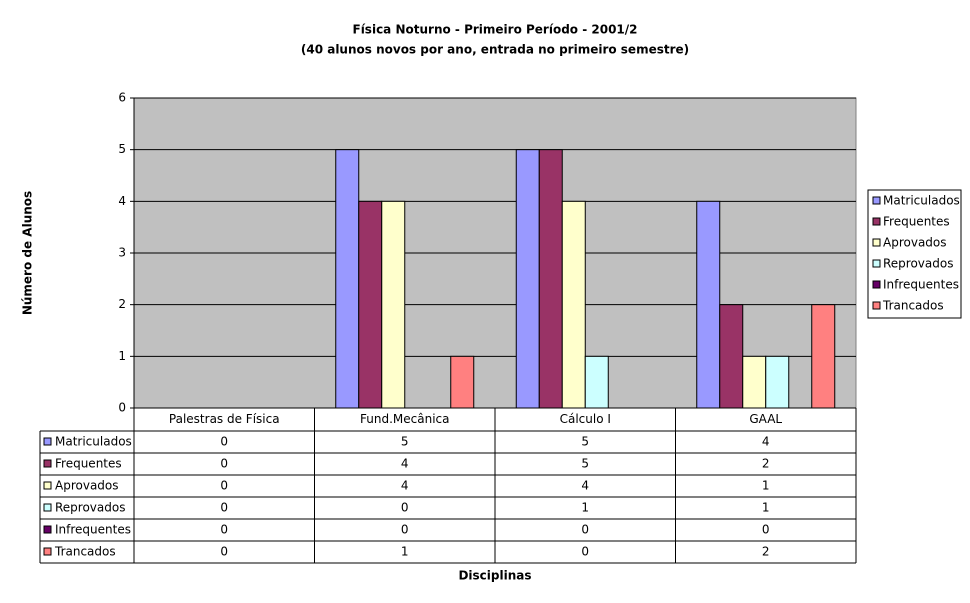 Image resolution: width=970 pixels, height=603 pixels. I want to click on table-series-name: Frequentes, so click(88, 464).